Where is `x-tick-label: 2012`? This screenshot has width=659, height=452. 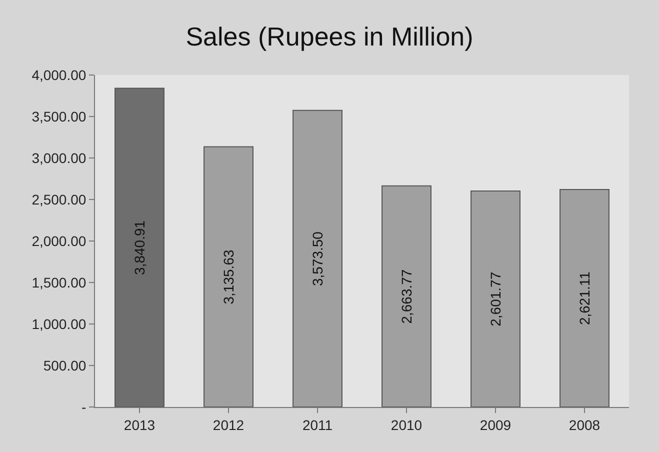 x-tick-label: 2012 is located at coordinates (228, 424).